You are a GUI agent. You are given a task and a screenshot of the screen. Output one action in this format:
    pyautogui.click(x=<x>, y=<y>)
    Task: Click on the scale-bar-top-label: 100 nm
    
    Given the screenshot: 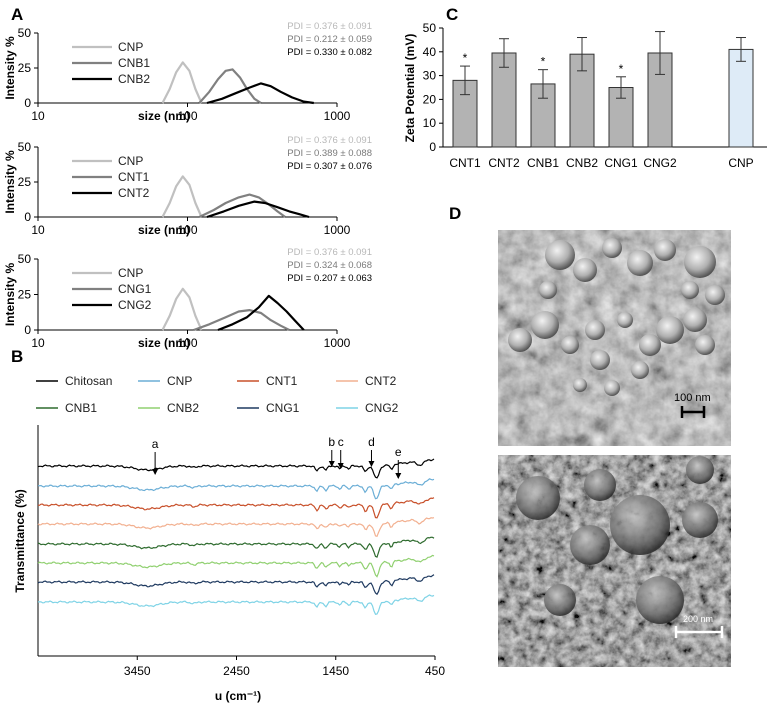 What is the action you would take?
    pyautogui.click(x=692, y=398)
    